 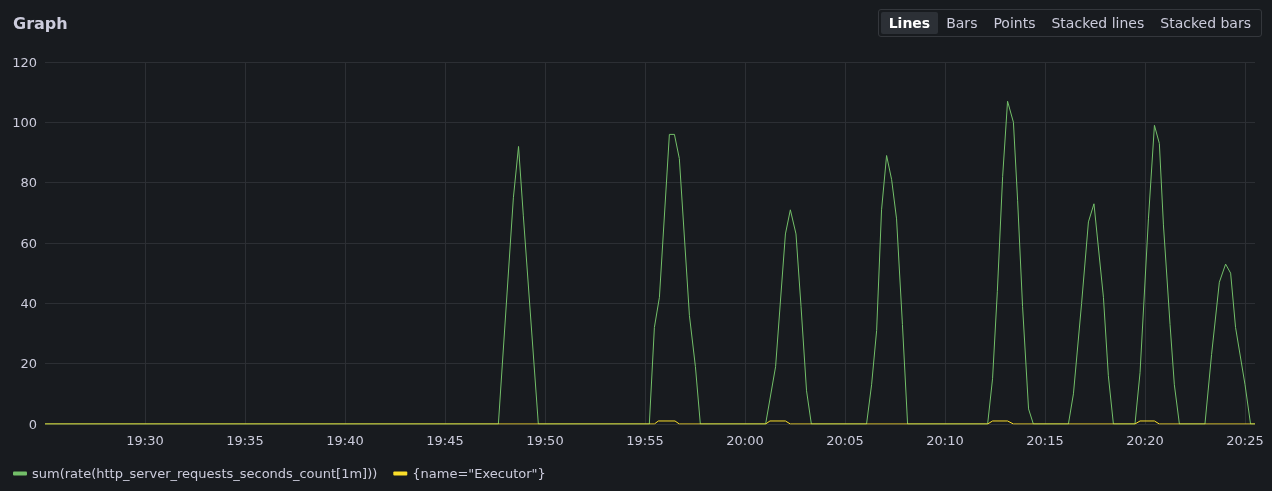 What do you see at coordinates (145, 440) in the screenshot?
I see `x-tick-label: 19:30` at bounding box center [145, 440].